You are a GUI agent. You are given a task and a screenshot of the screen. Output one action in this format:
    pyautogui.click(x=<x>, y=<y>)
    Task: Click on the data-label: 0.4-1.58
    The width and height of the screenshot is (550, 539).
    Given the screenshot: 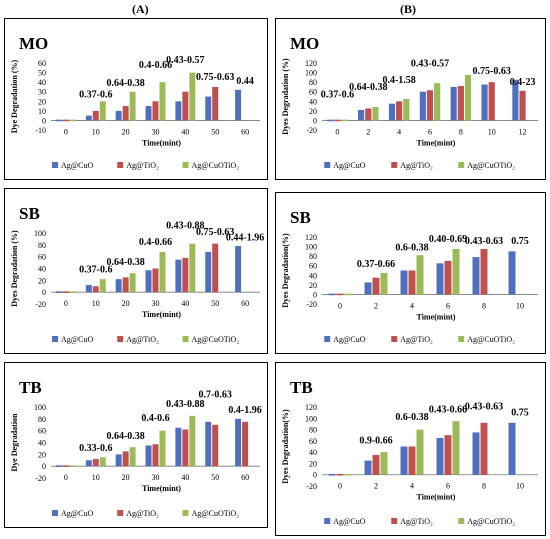 What is the action you would take?
    pyautogui.click(x=398, y=80)
    